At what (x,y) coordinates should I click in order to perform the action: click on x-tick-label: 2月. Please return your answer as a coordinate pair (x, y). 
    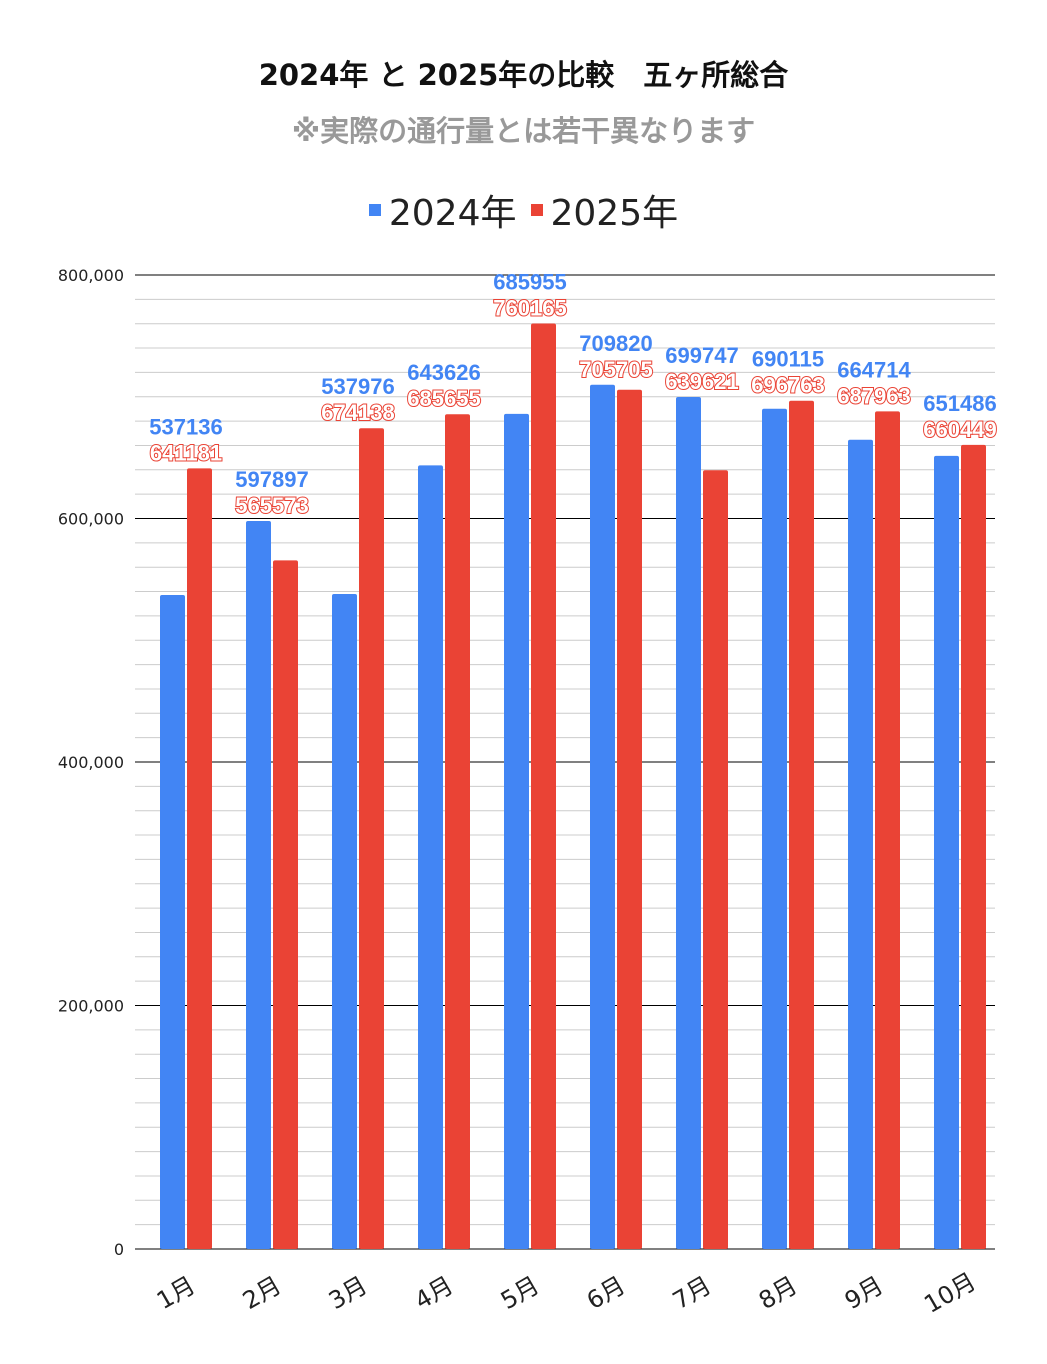
    Looking at the image, I should click on (262, 1293).